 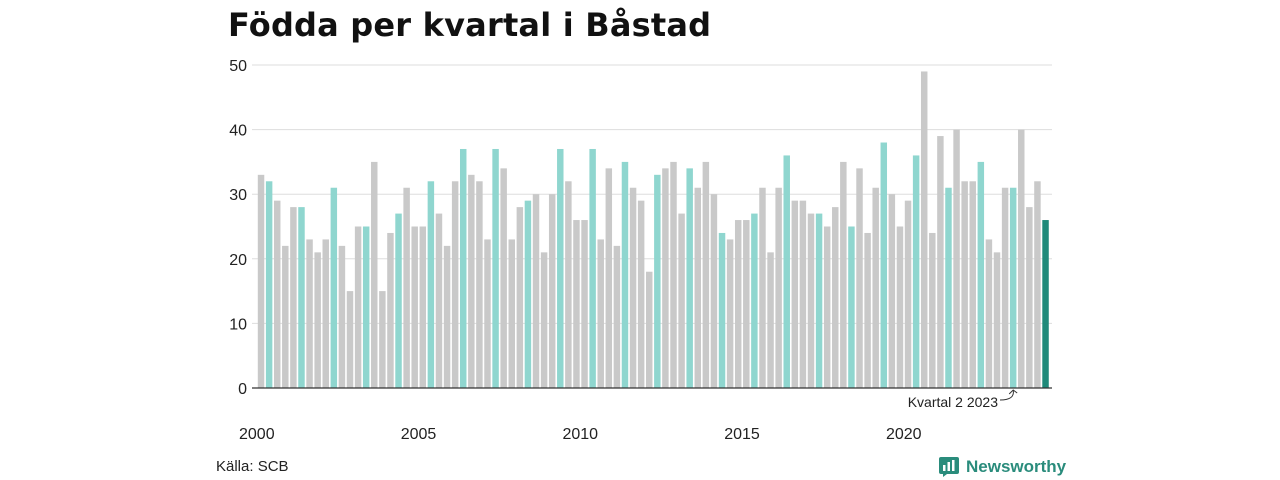 I want to click on brand-logo: Newsworthy, so click(x=1002, y=467).